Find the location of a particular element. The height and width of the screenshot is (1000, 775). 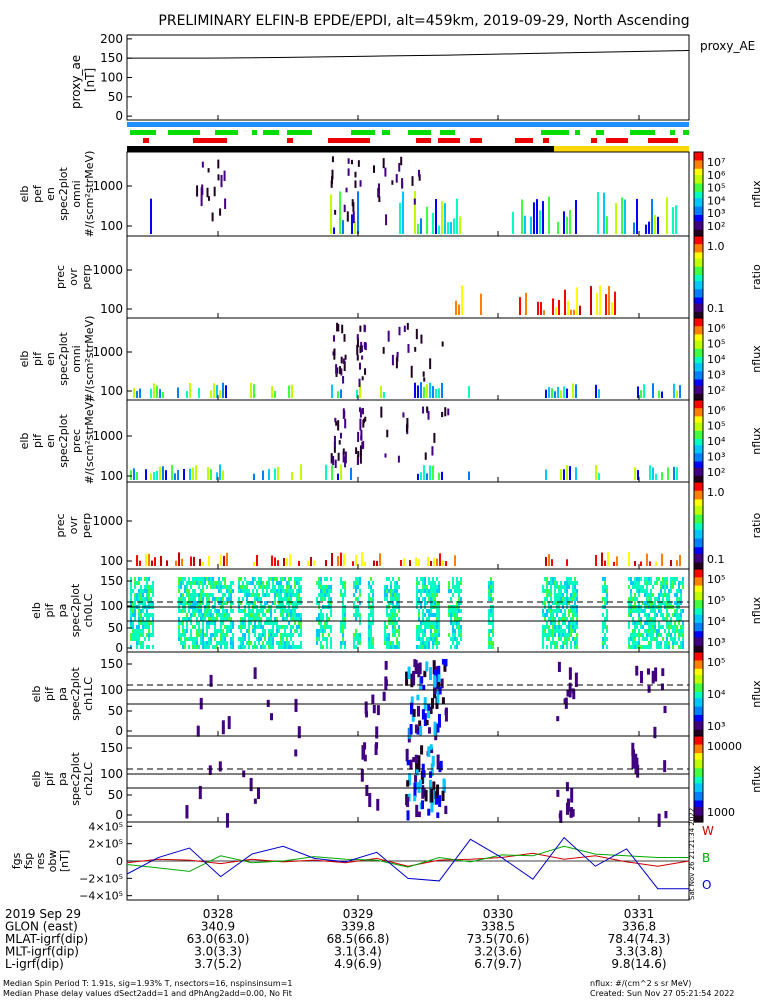

colorbar-tick-label: 10⁵ is located at coordinates (716, 662).